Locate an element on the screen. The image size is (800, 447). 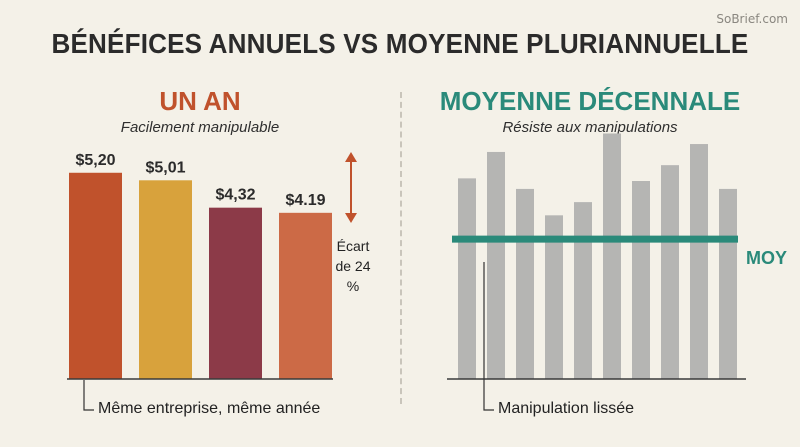
gap-arrow-icon is located at coordinates (351, 187).